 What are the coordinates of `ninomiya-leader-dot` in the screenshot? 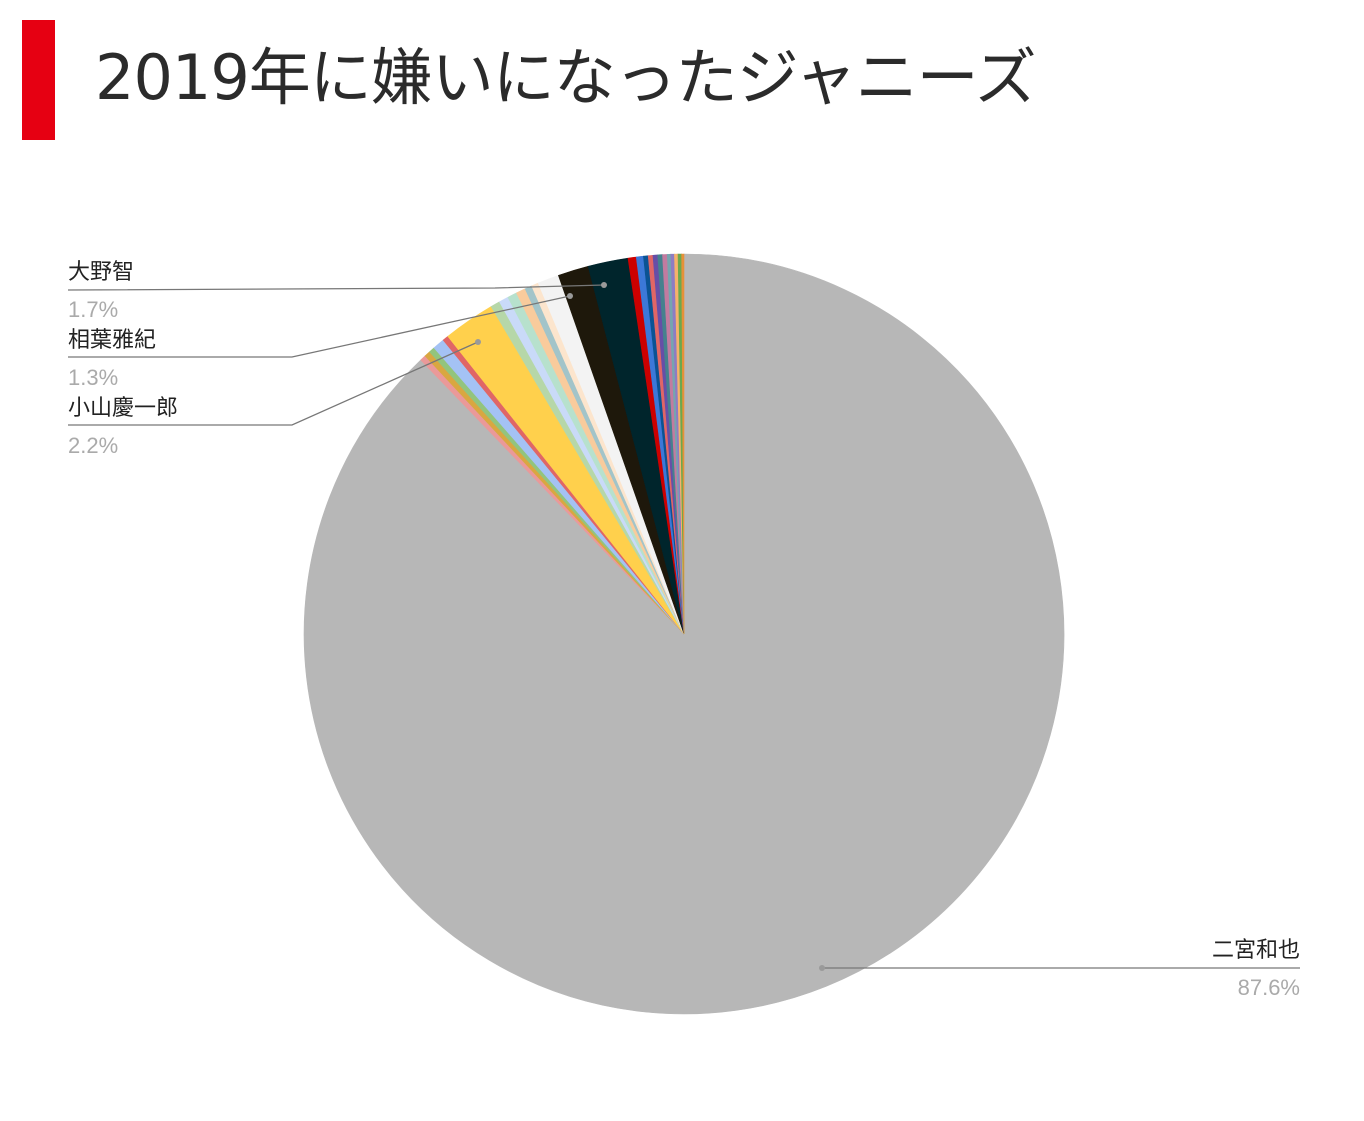 It's located at (822, 968).